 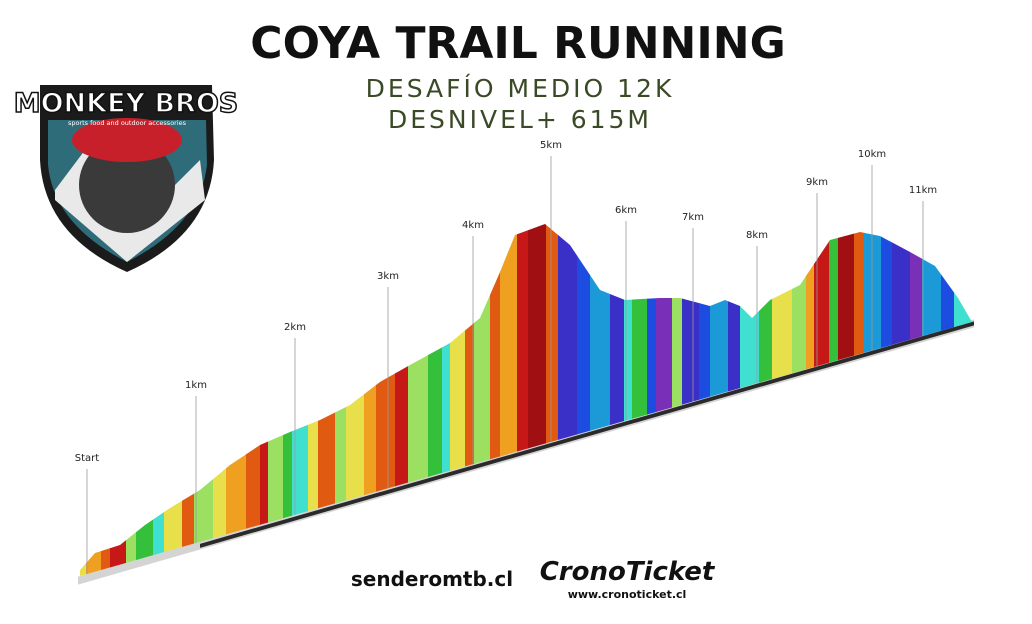 I want to click on marker-label: 5km, so click(x=551, y=145).